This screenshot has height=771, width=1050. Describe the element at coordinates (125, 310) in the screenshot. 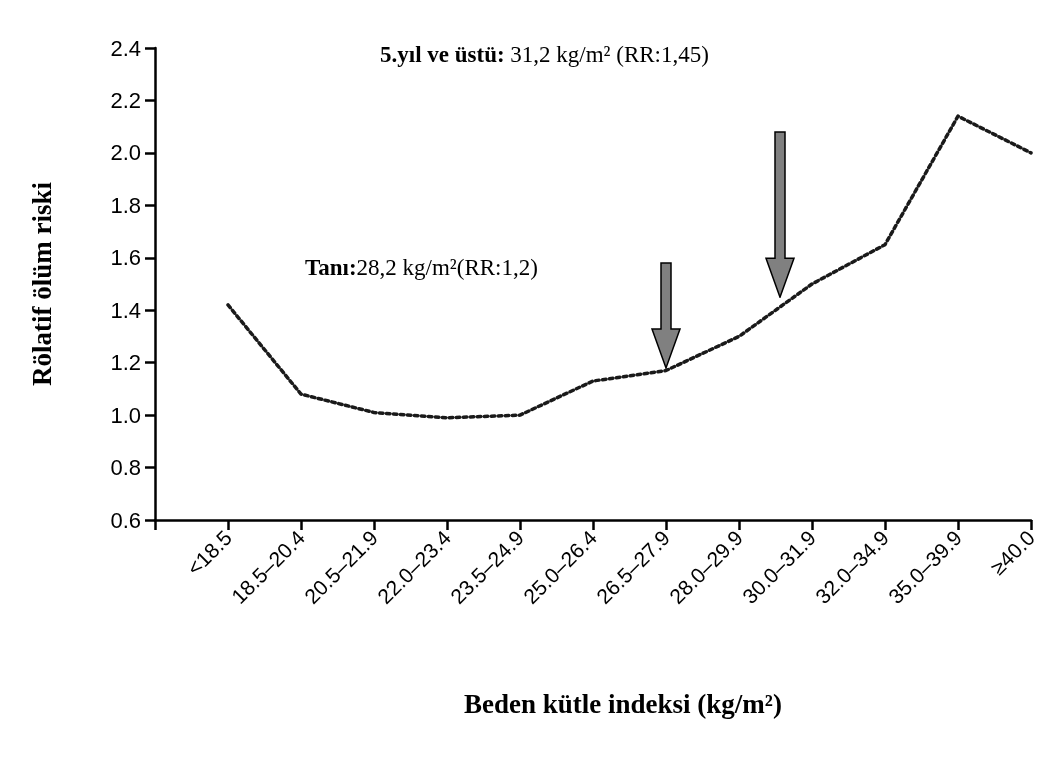

I see `y-tick-label: 1.4` at that location.